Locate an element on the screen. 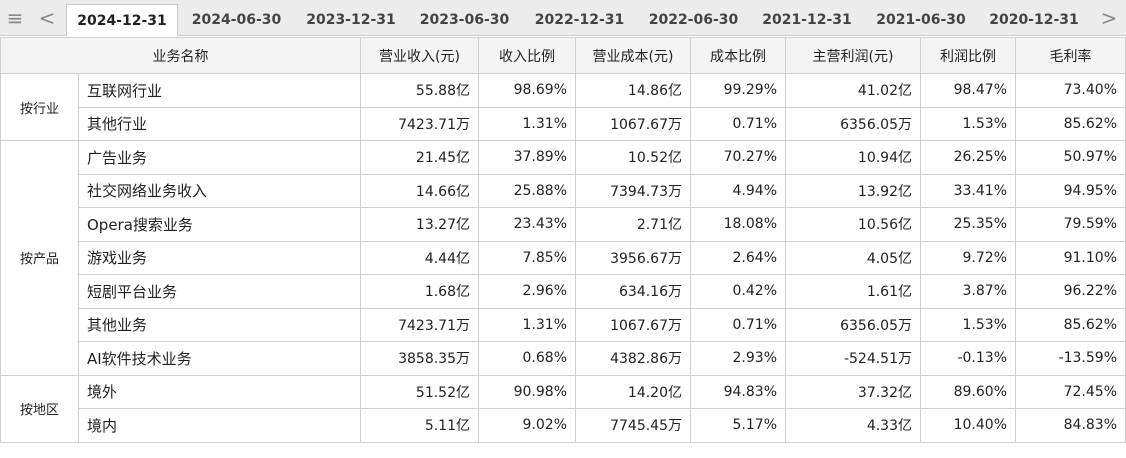  date-tab: 2022-12-31 is located at coordinates (579, 20).